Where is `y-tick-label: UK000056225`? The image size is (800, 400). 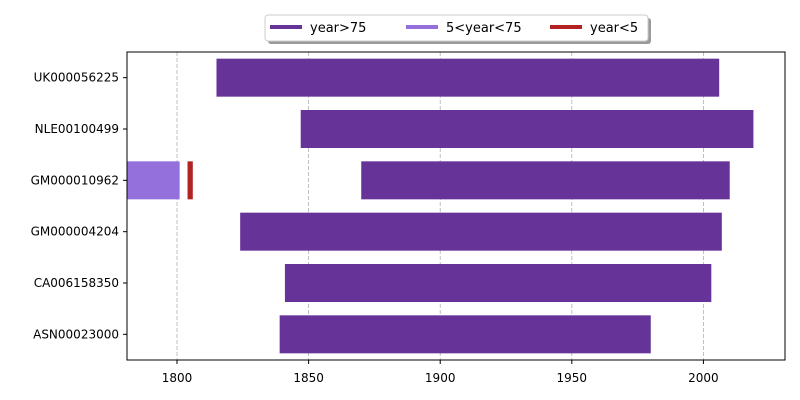
y-tick-label: UK000056225 is located at coordinates (76, 78).